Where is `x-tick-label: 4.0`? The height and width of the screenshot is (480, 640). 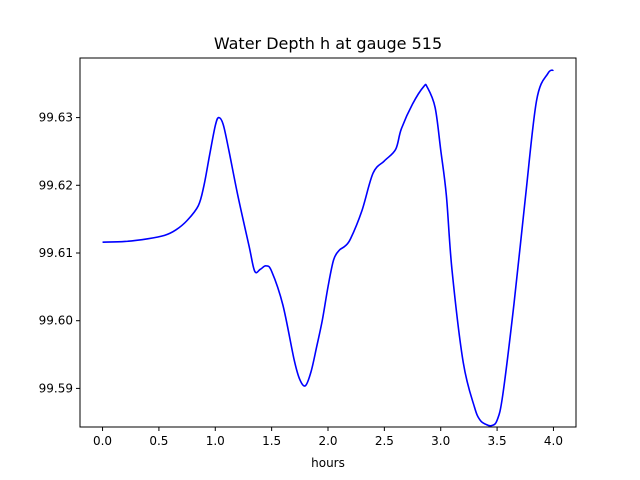 x-tick-label: 4.0 is located at coordinates (553, 441).